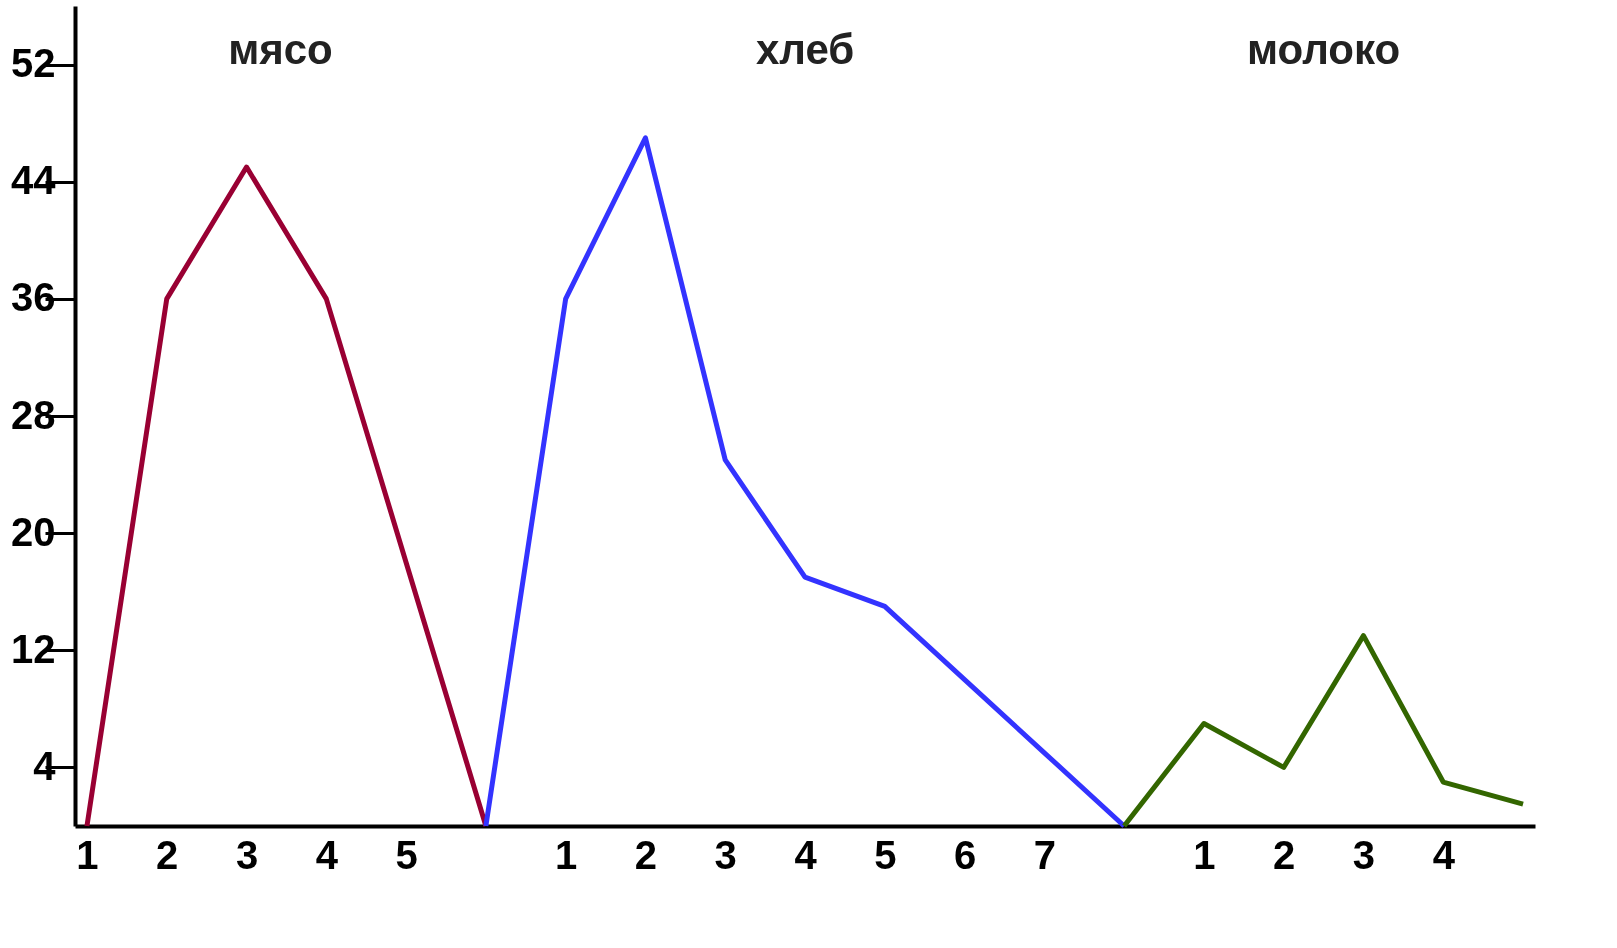 The image size is (1617, 948). Describe the element at coordinates (33, 414) in the screenshot. I see `y-tick-label: 28` at that location.